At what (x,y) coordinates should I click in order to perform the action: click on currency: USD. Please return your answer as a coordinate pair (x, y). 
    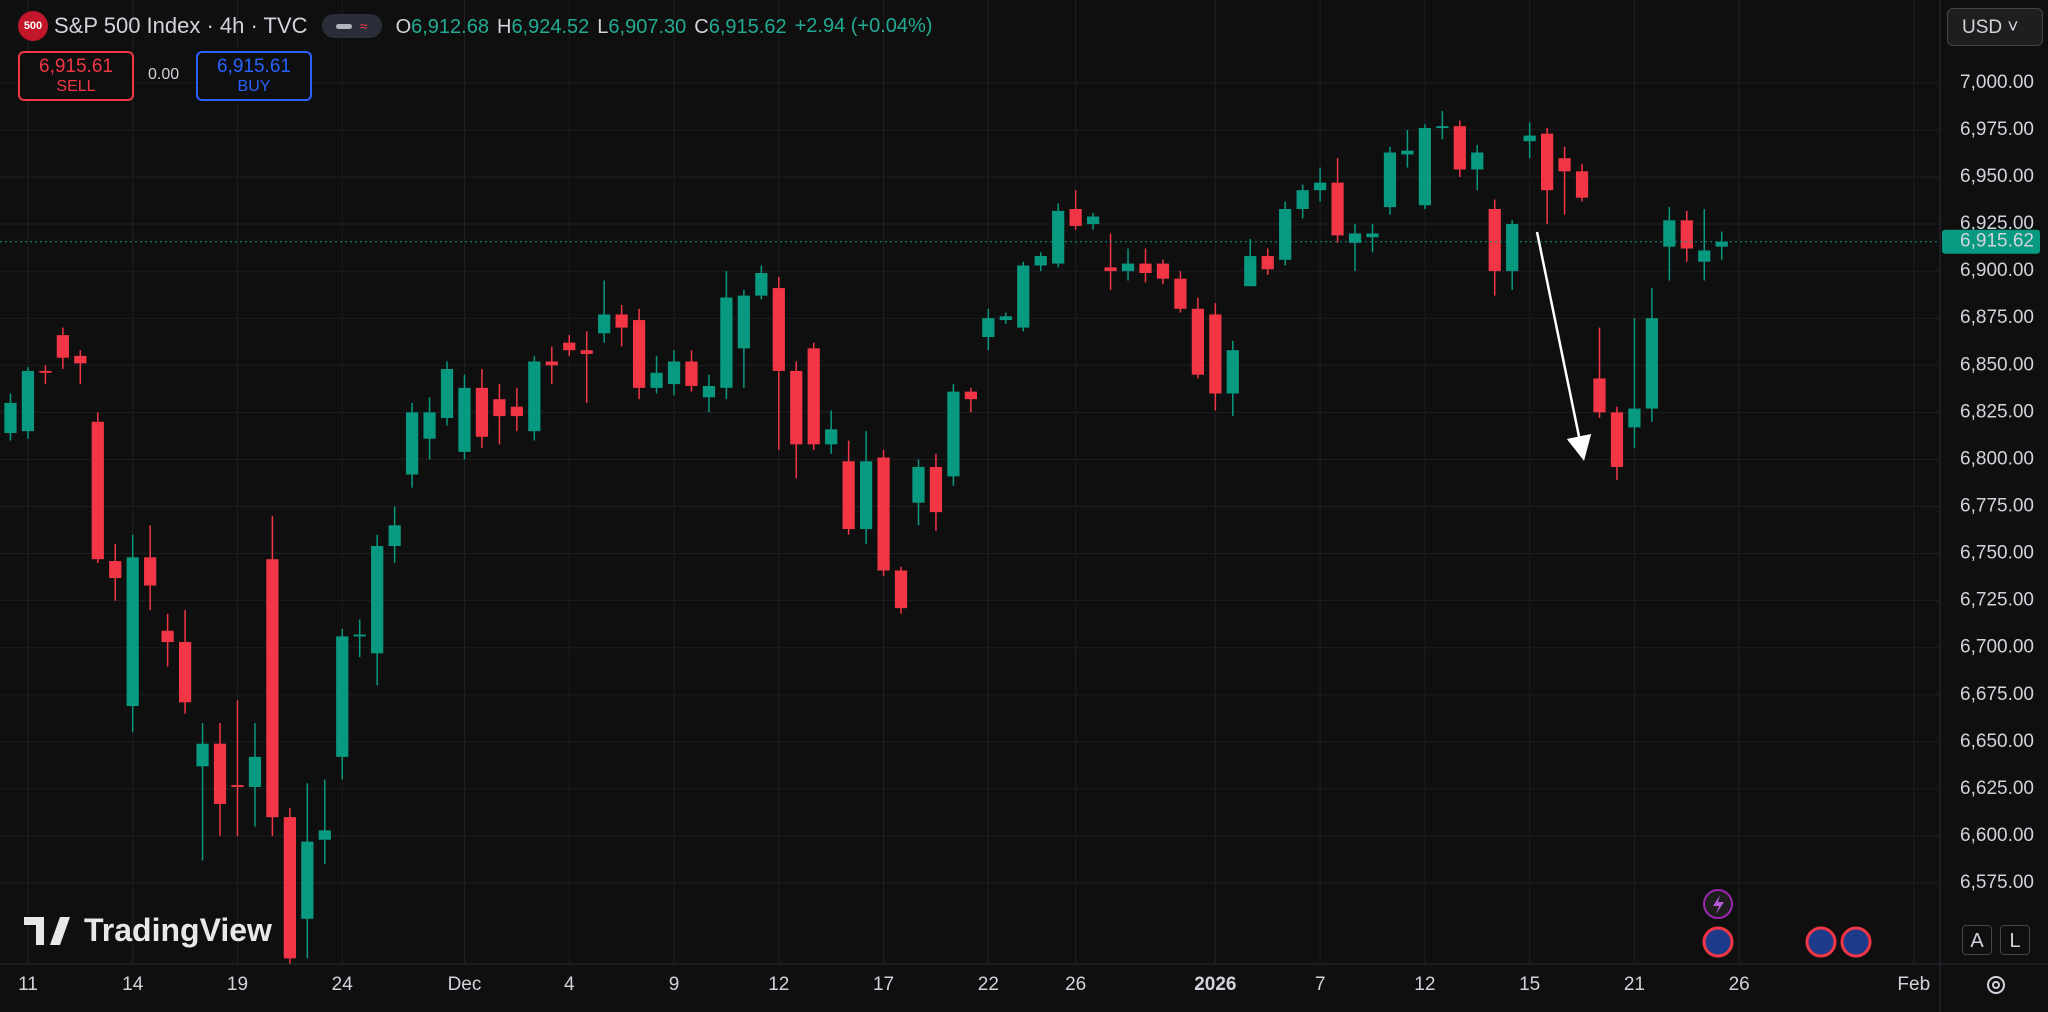
    Looking at the image, I should click on (1982, 27).